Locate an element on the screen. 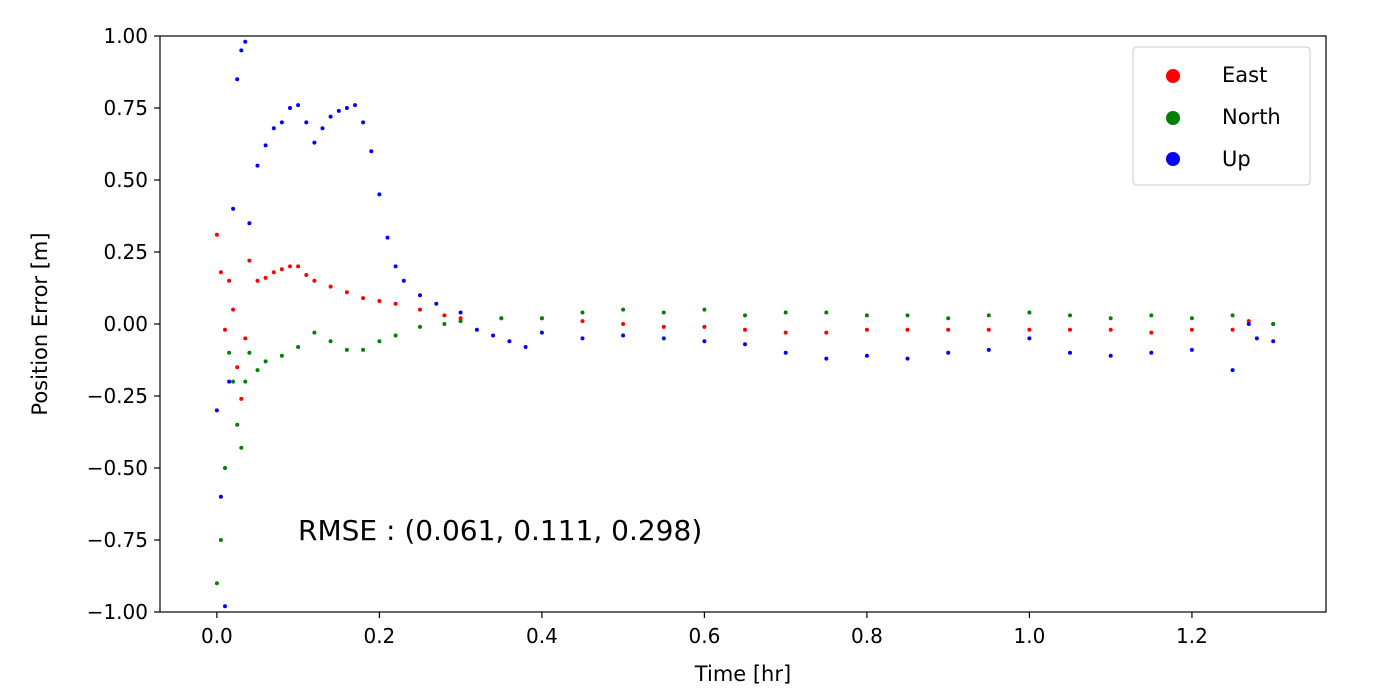  x-tick-label: 0.6 is located at coordinates (704, 636).